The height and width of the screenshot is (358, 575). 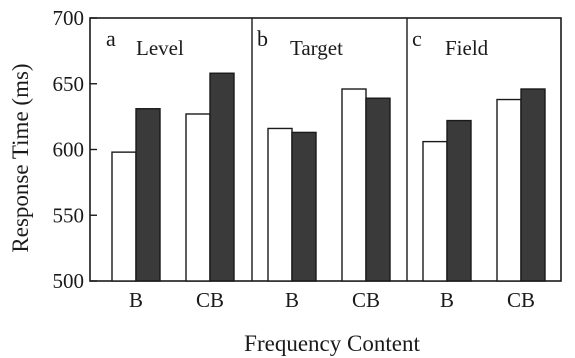 What do you see at coordinates (378, 189) in the screenshot?
I see `bar-b-cb-filled` at bounding box center [378, 189].